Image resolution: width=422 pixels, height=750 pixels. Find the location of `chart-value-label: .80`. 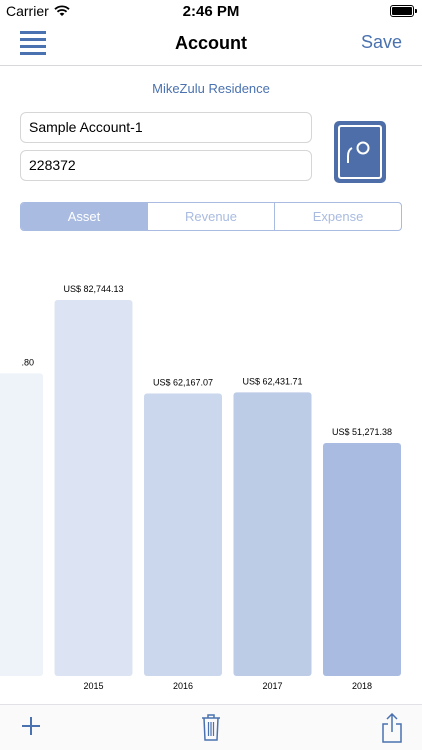

chart-value-label: .80 is located at coordinates (27, 362).